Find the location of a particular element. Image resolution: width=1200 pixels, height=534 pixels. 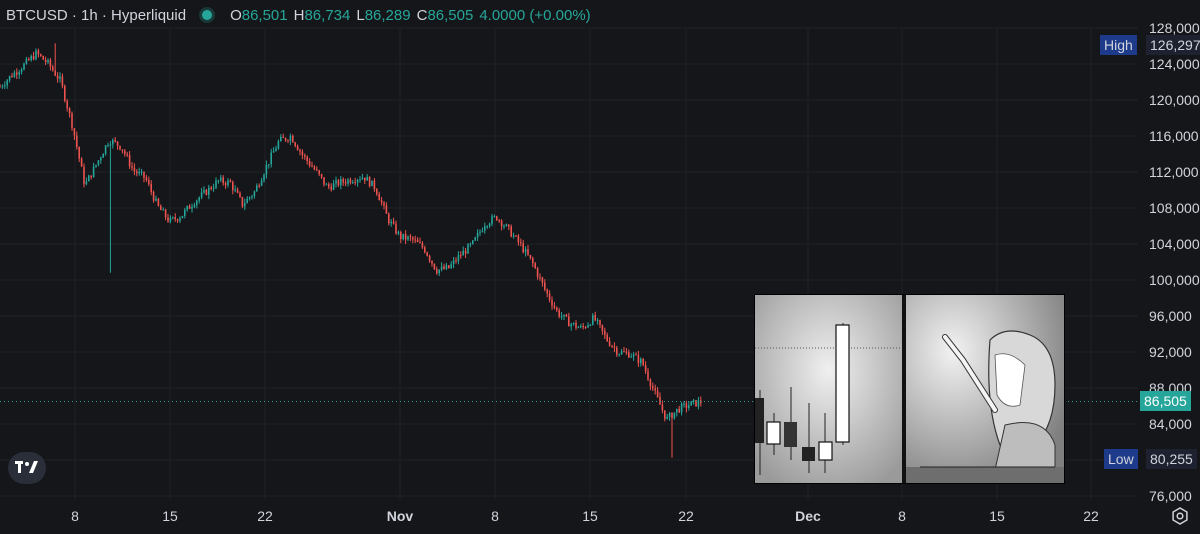

time-tick-label: 22 is located at coordinates (1091, 516).